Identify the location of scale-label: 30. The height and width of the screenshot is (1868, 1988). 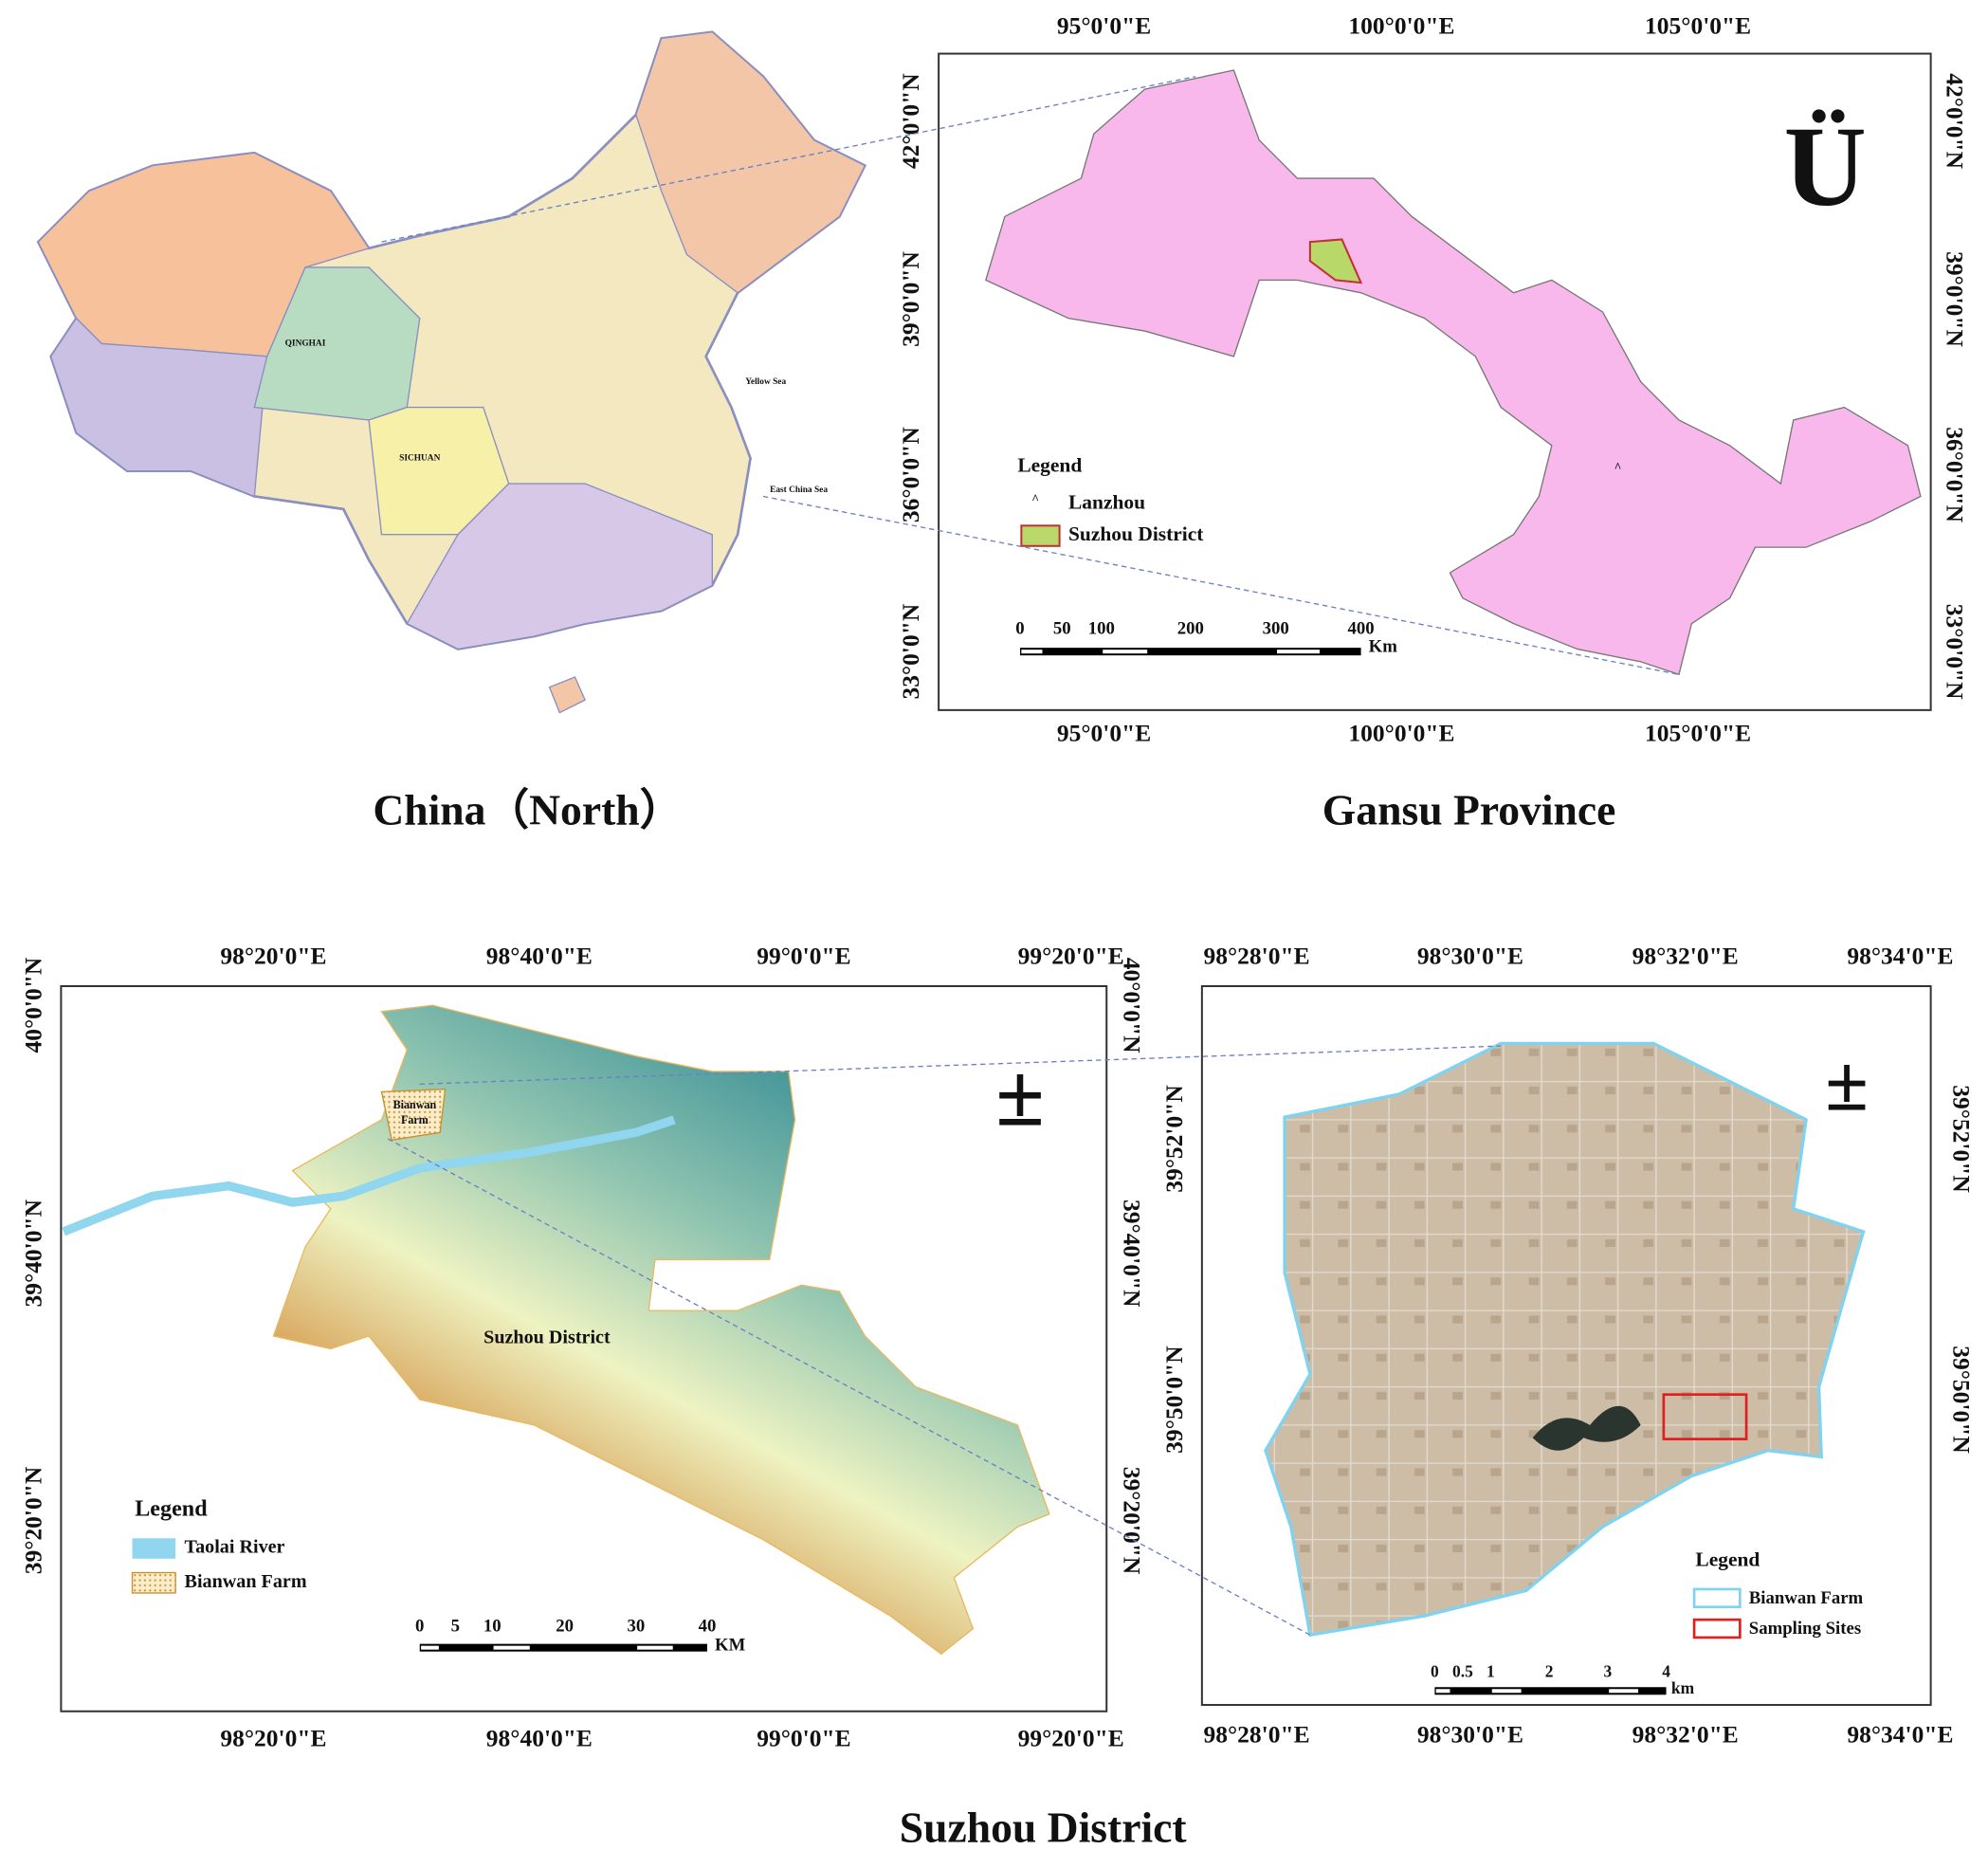
(636, 1627).